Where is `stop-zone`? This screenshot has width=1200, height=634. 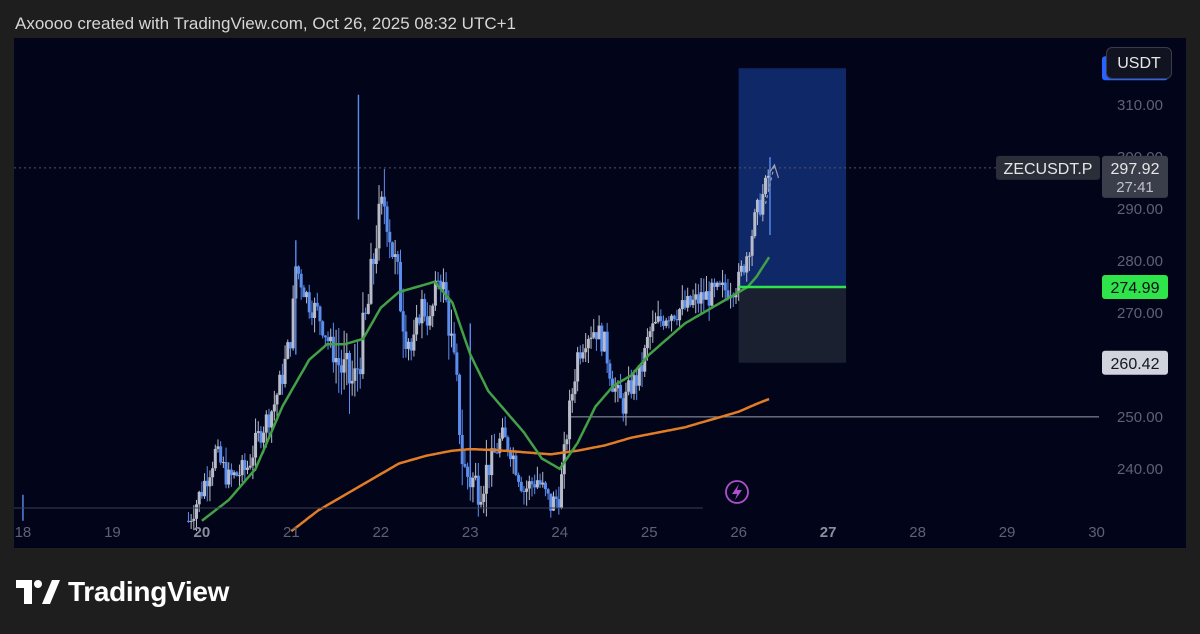 stop-zone is located at coordinates (792, 325).